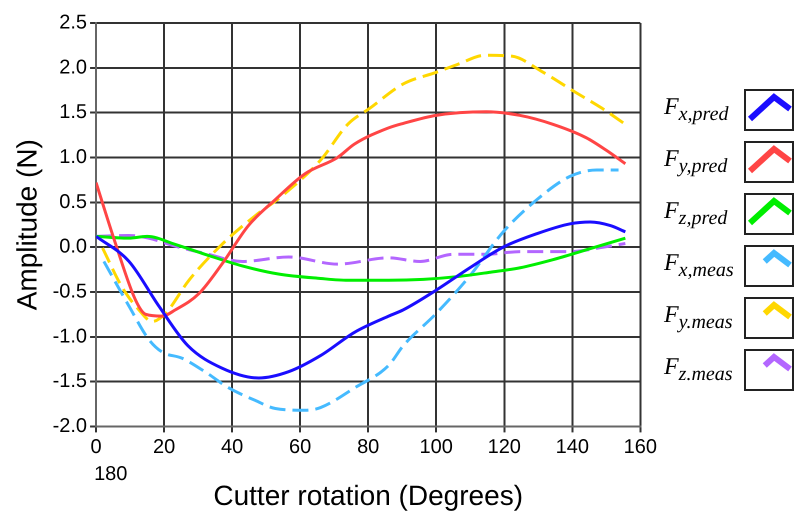 Image resolution: width=808 pixels, height=527 pixels. What do you see at coordinates (73, 201) in the screenshot?
I see `y-tick-label: 0.5` at bounding box center [73, 201].